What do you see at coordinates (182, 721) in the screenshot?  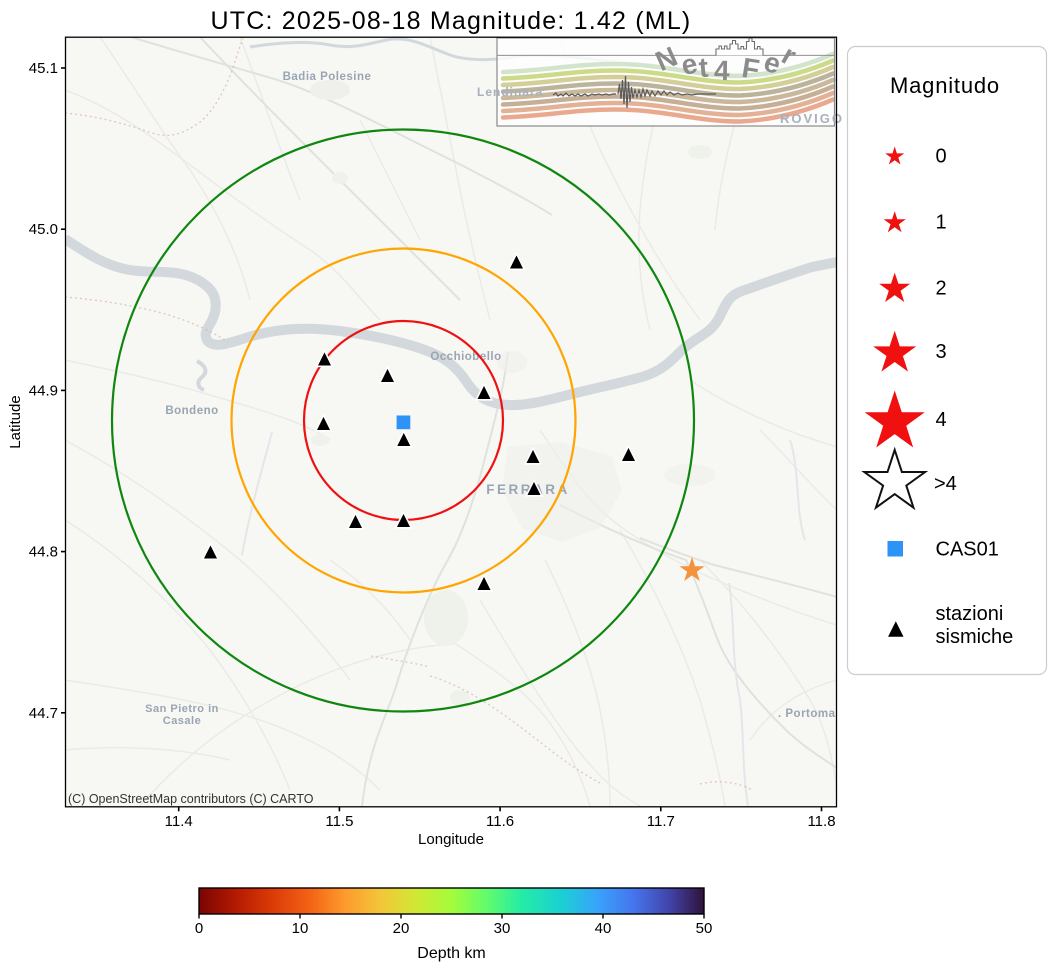 I see `svg-text: Casale` at bounding box center [182, 721].